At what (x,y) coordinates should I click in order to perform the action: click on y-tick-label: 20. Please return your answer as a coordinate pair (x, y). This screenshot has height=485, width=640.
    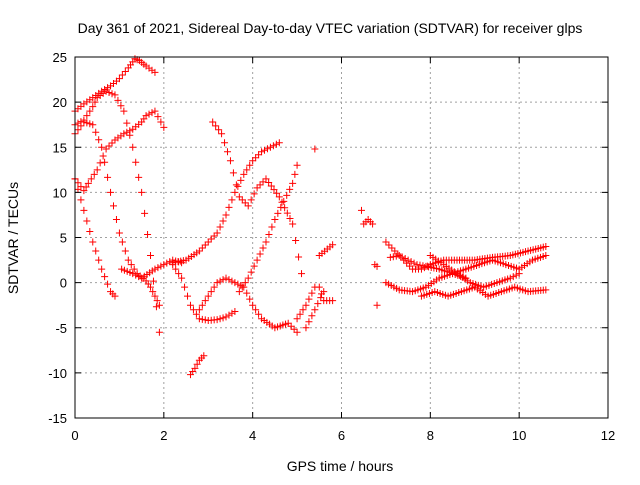
    Looking at the image, I should click on (60, 102).